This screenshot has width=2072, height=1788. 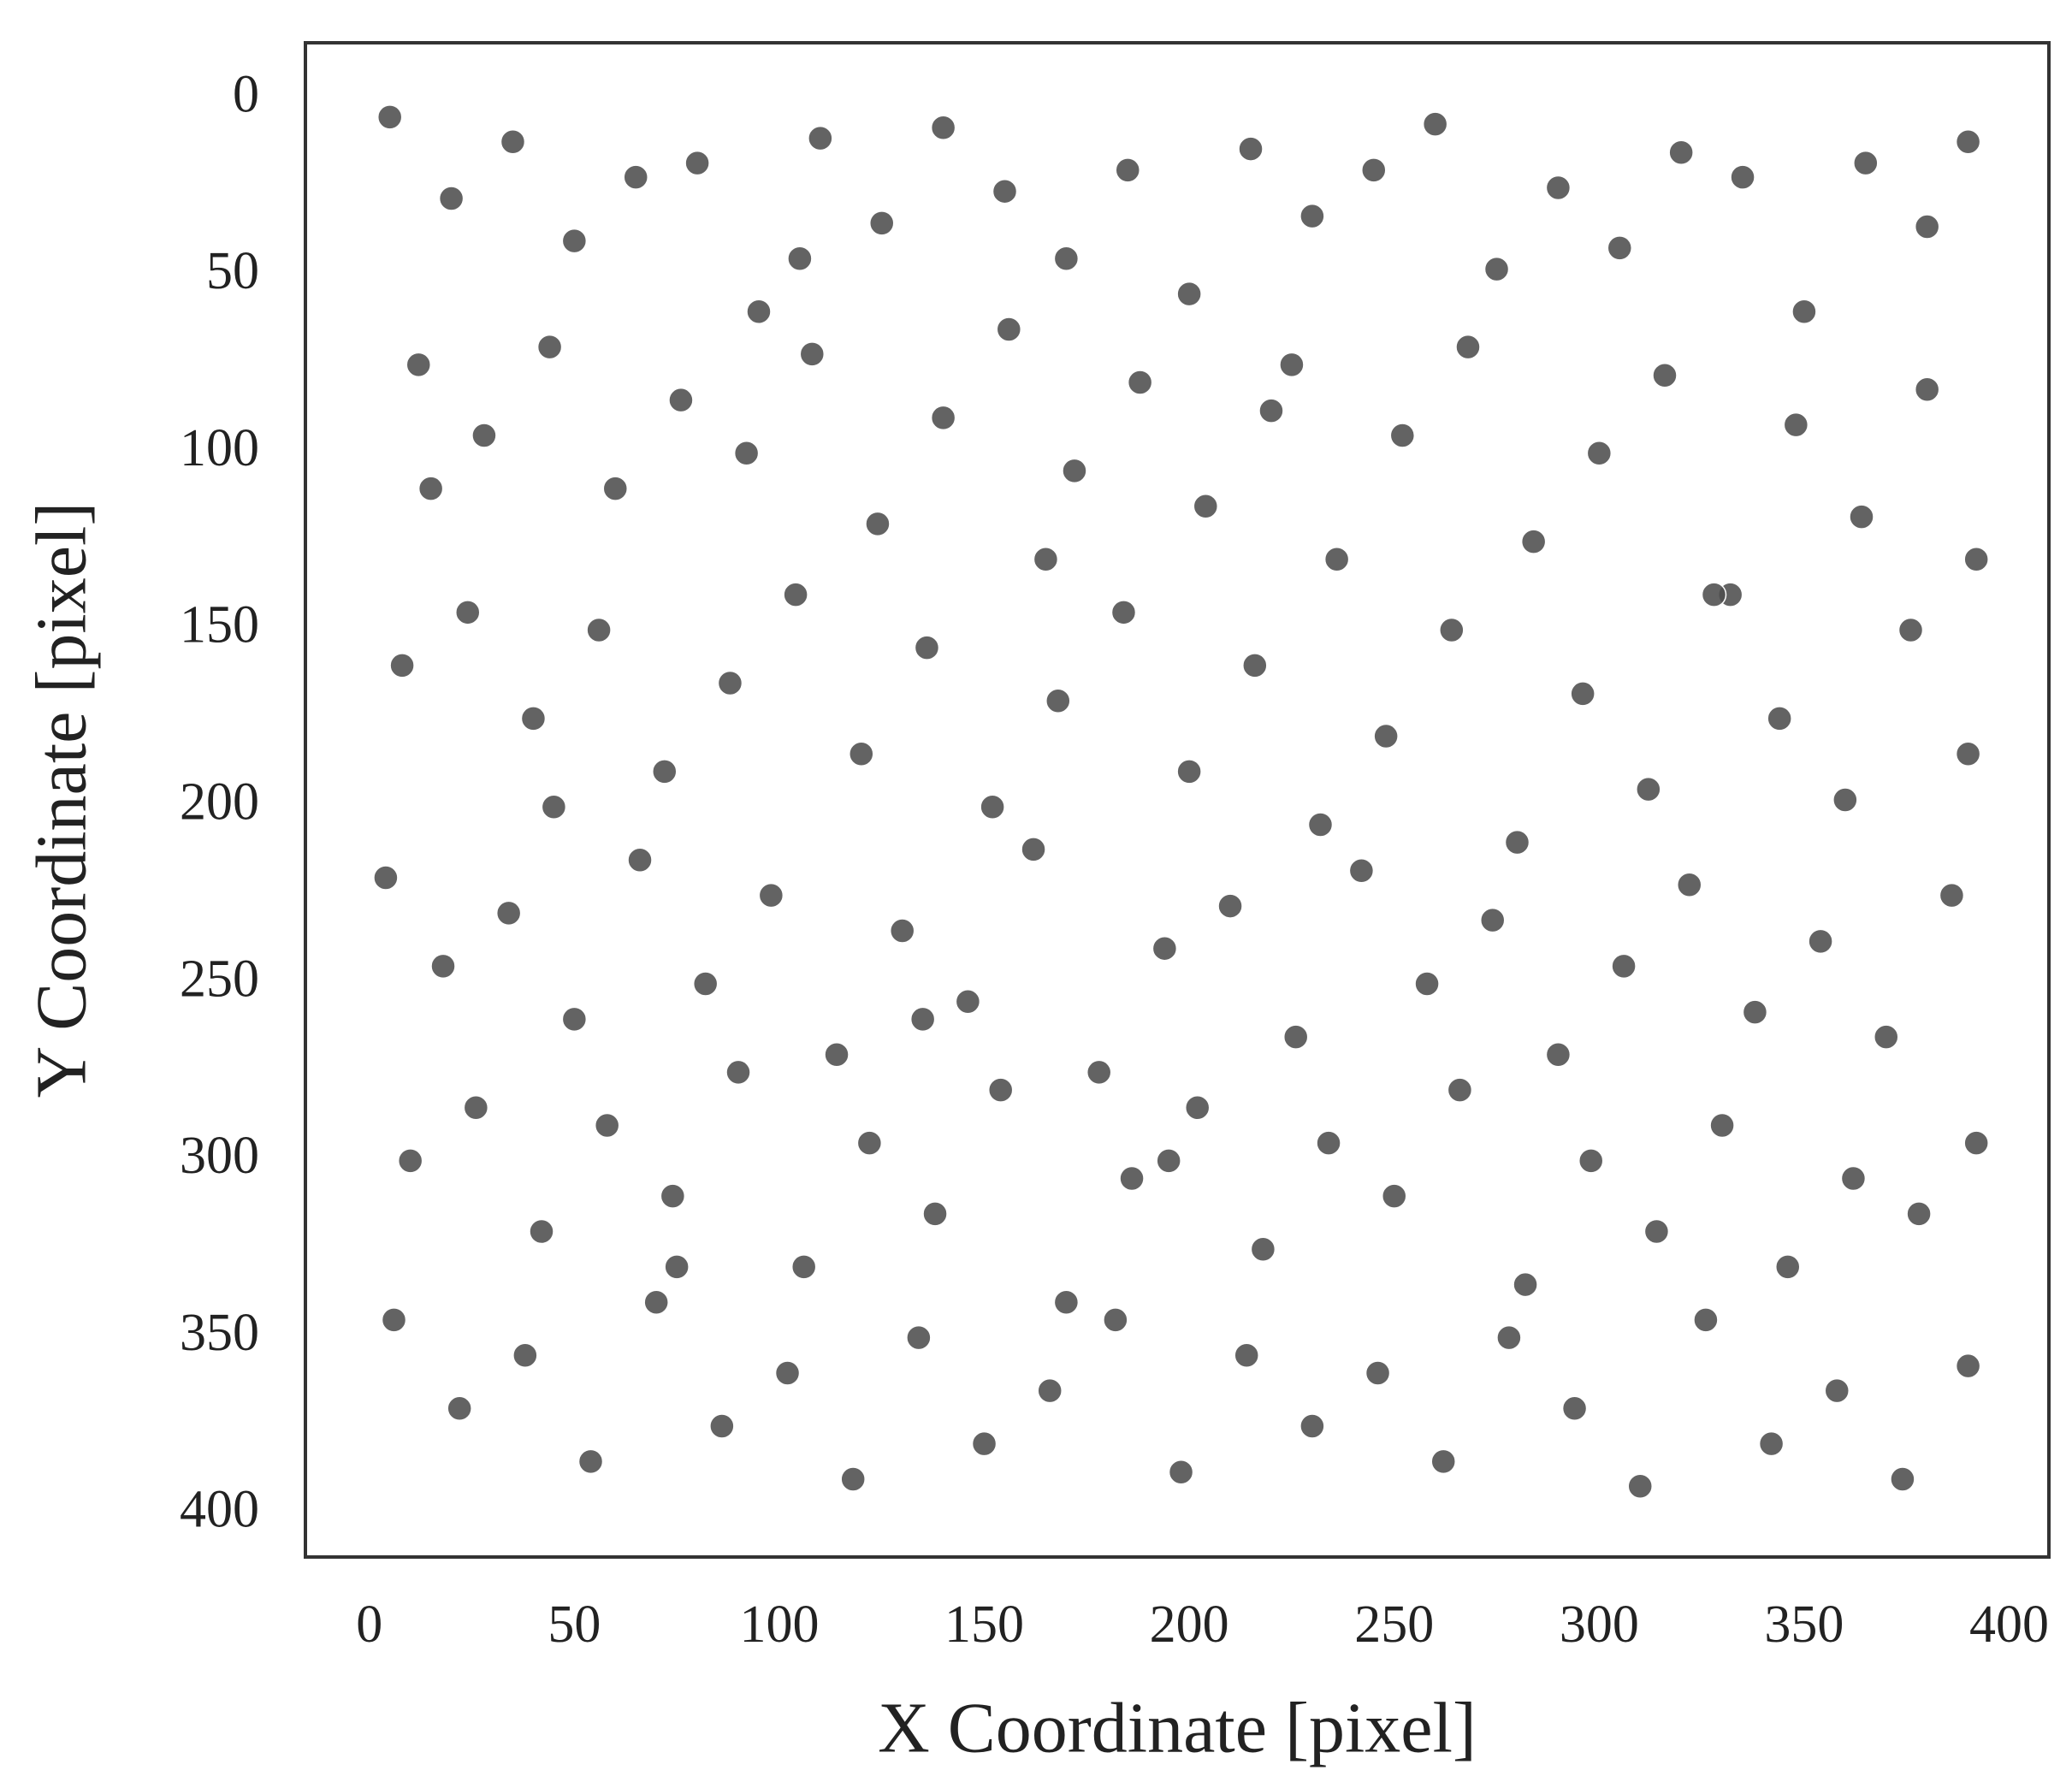 I want to click on y-tick-label: 300, so click(x=219, y=1156).